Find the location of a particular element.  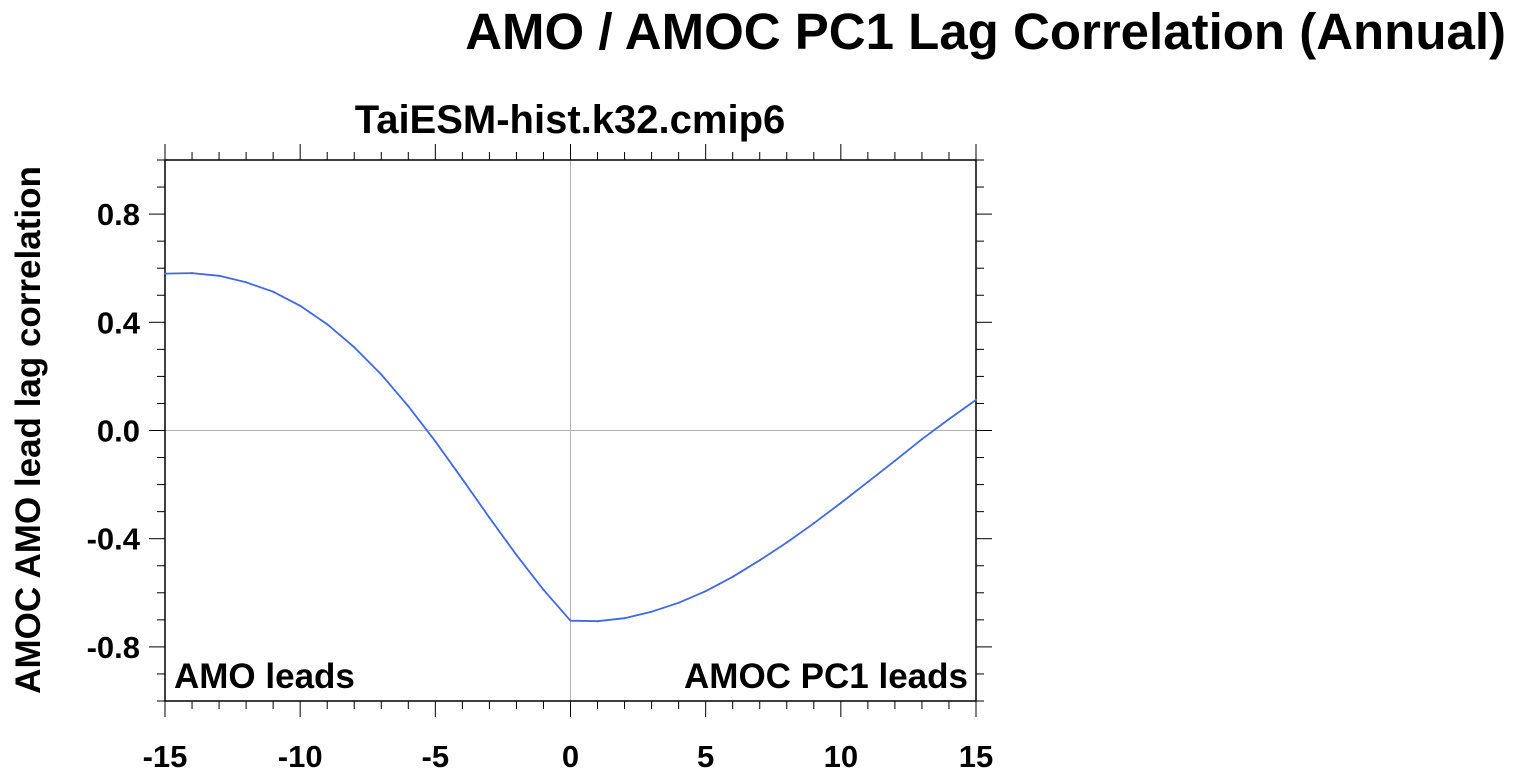

annotation-amoc-pc1-leads: AMOC PC1 leads is located at coordinates (826, 676).